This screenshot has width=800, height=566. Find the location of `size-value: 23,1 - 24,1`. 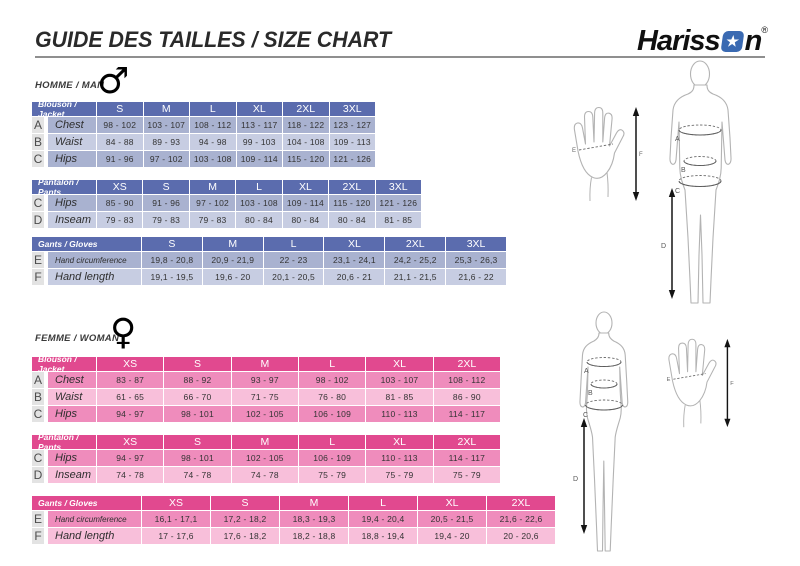

size-value: 23,1 - 24,1 is located at coordinates (354, 260).